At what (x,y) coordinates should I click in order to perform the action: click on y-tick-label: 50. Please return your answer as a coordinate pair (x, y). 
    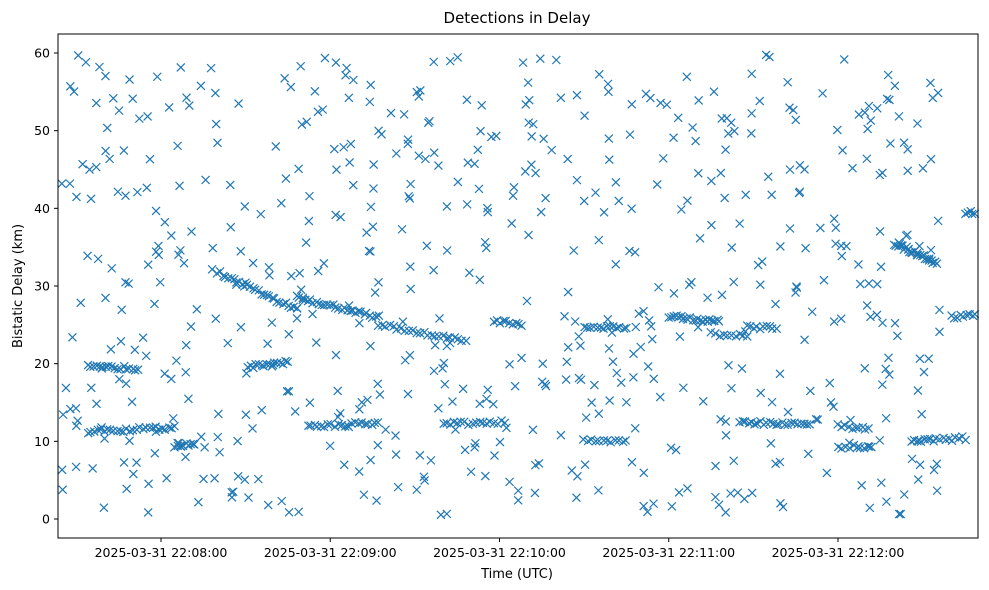
    Looking at the image, I should click on (42, 130).